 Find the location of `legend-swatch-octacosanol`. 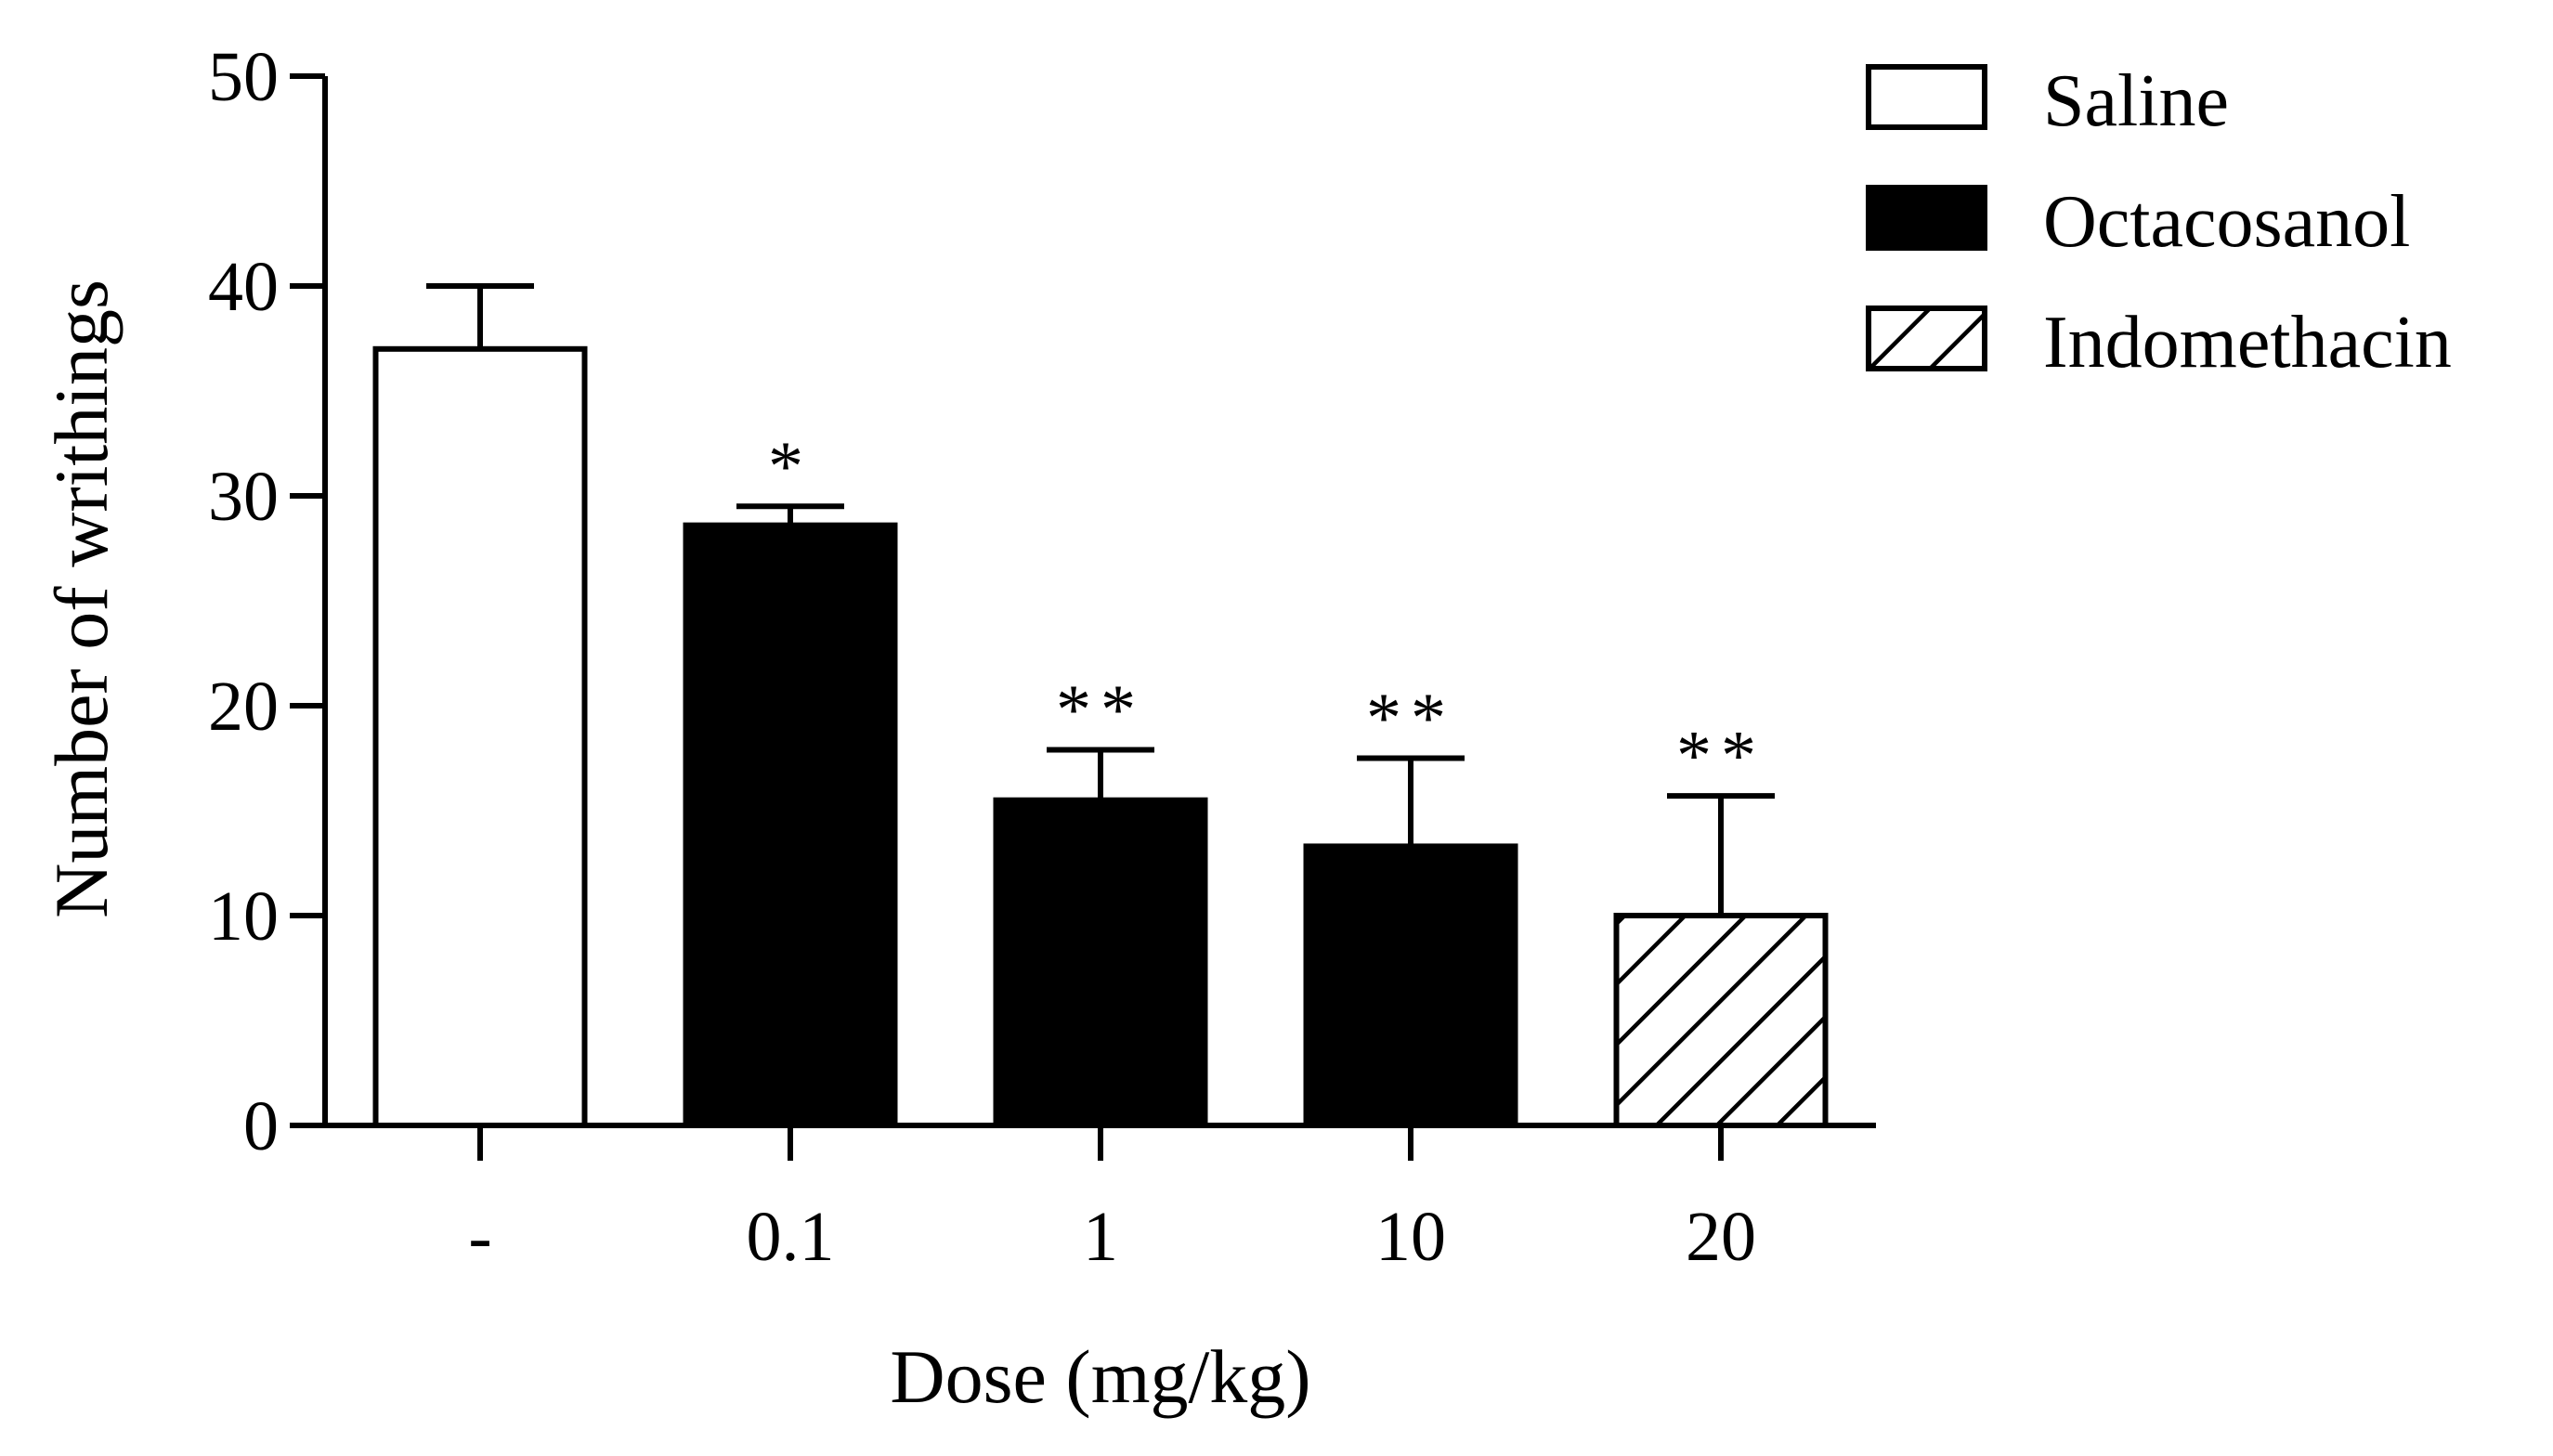

legend-swatch-octacosanol is located at coordinates (1926, 218).